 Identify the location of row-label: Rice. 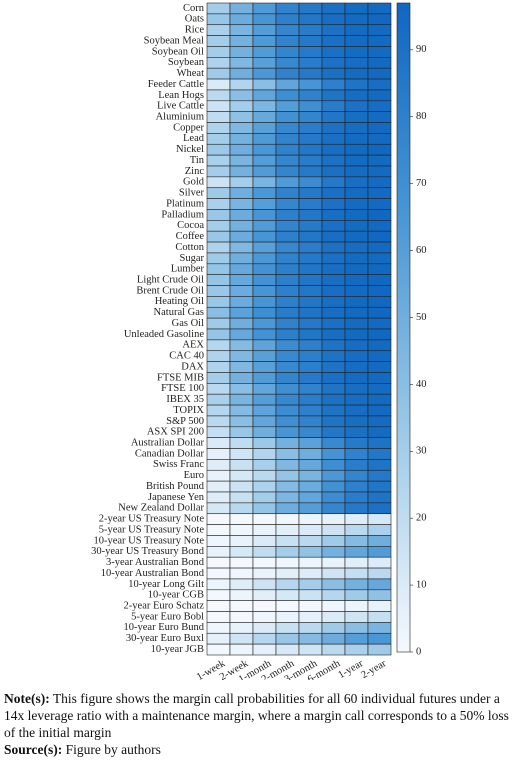
(195, 30).